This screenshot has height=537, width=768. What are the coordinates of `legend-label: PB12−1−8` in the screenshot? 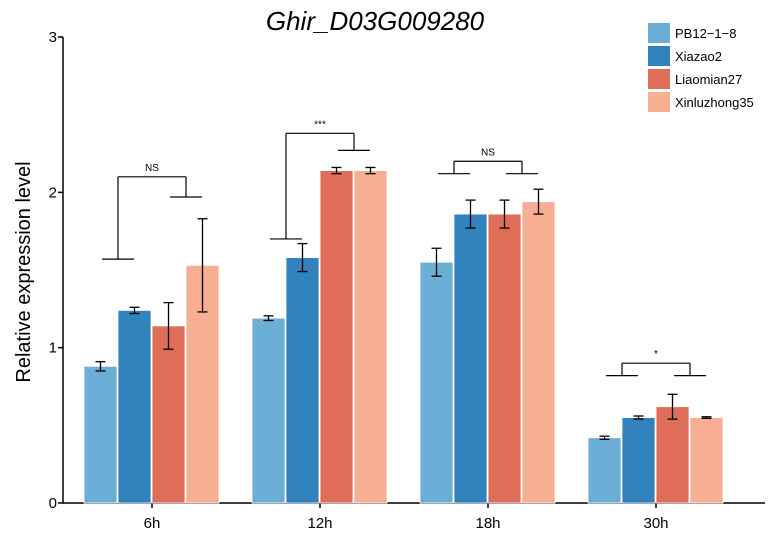 It's located at (705, 33).